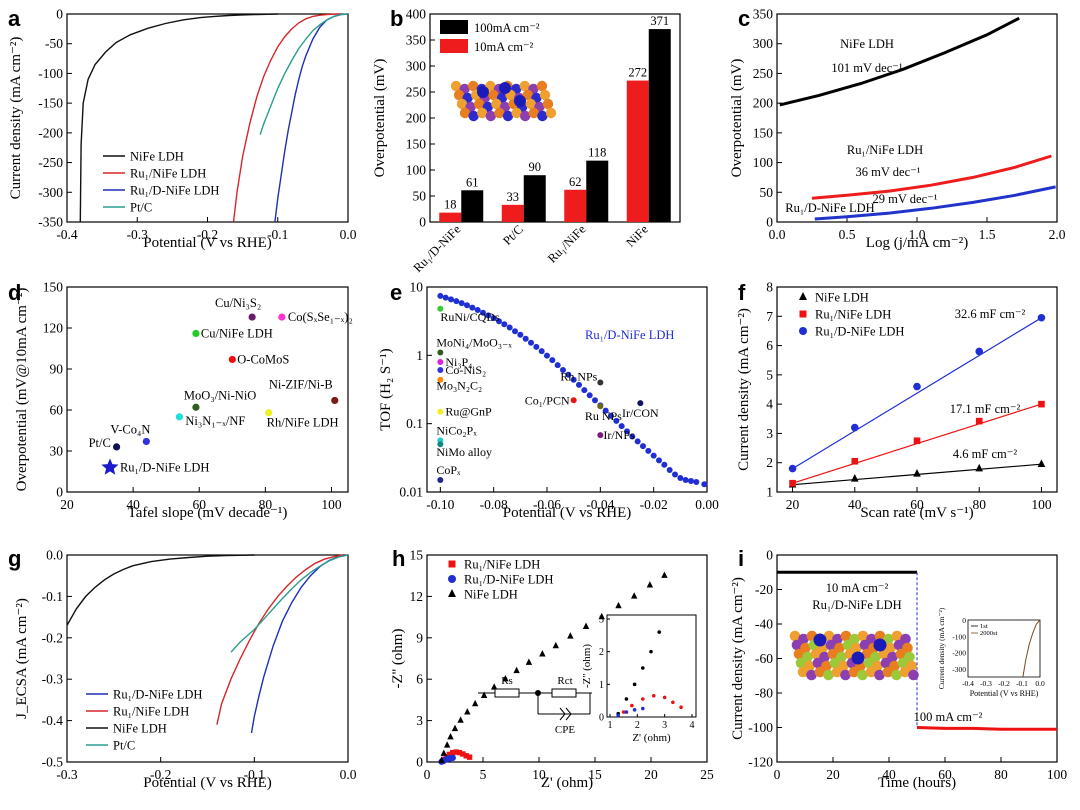 The width and height of the screenshot is (1080, 810). What do you see at coordinates (419, 762) in the screenshot?
I see `y-tick-label: 0` at bounding box center [419, 762].